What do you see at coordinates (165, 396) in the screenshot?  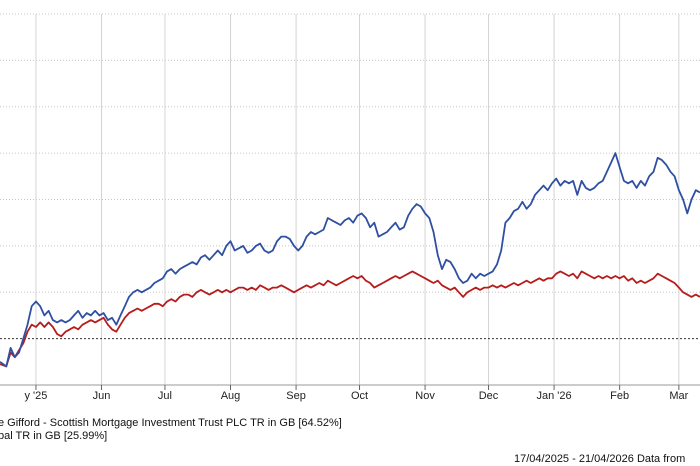 I see `x-tick-label-2: Jul` at bounding box center [165, 396].